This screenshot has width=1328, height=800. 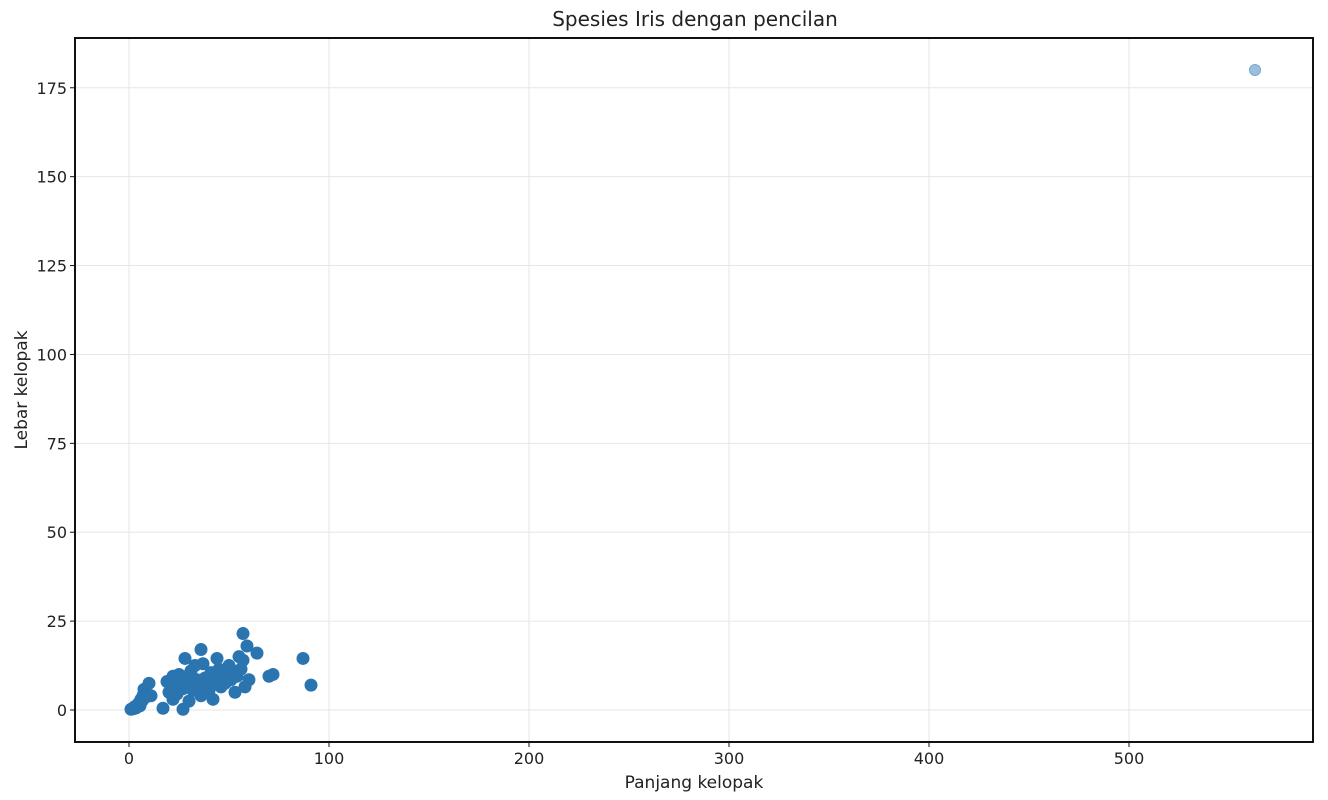 I want to click on x-tick-label: 400, so click(x=929, y=758).